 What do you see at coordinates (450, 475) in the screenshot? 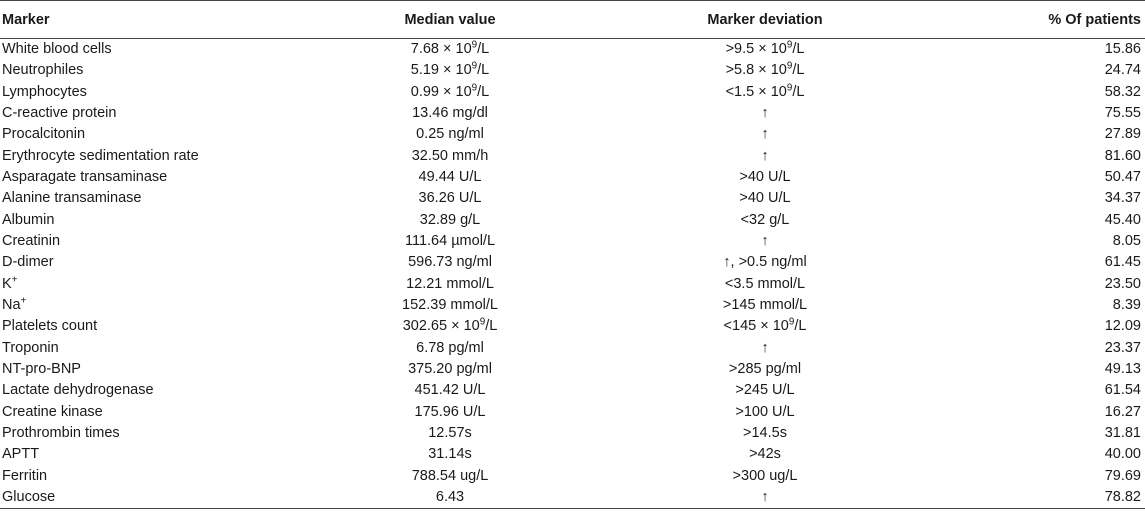
I see `cell-median-value: 788.54 ug/L` at bounding box center [450, 475].